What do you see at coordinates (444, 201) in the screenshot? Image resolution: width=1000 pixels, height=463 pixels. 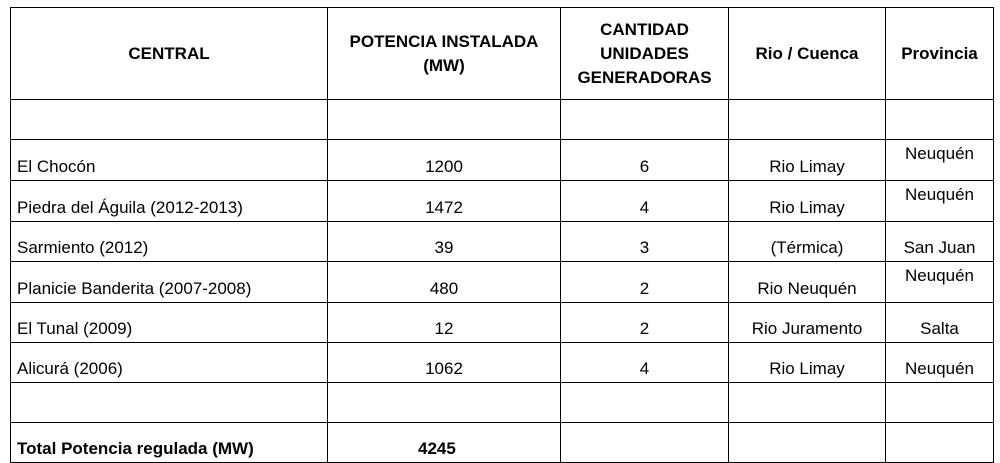 I see `cell: 1472` at bounding box center [444, 201].